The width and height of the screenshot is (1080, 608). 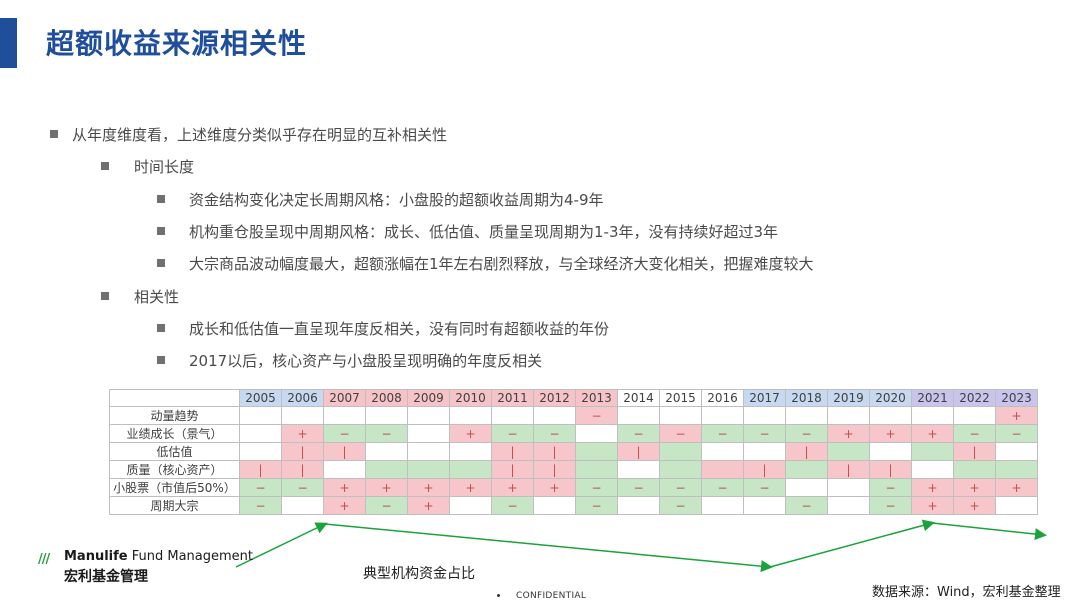 I want to click on year-header: 2010, so click(x=470, y=398).